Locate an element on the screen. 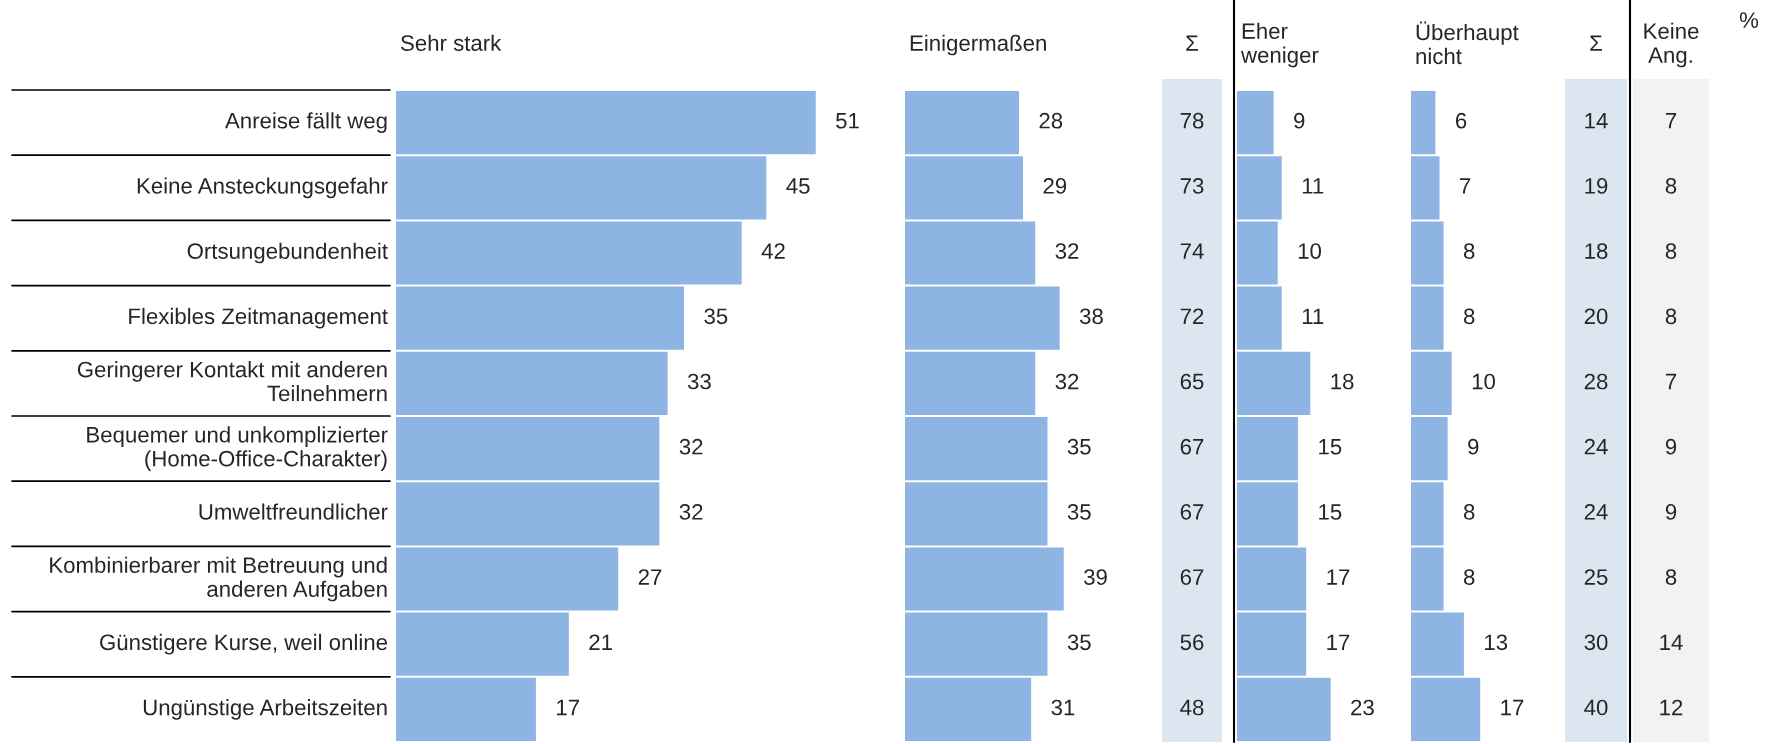  y-tick-label: Ortsungebundenheit is located at coordinates (287, 253).